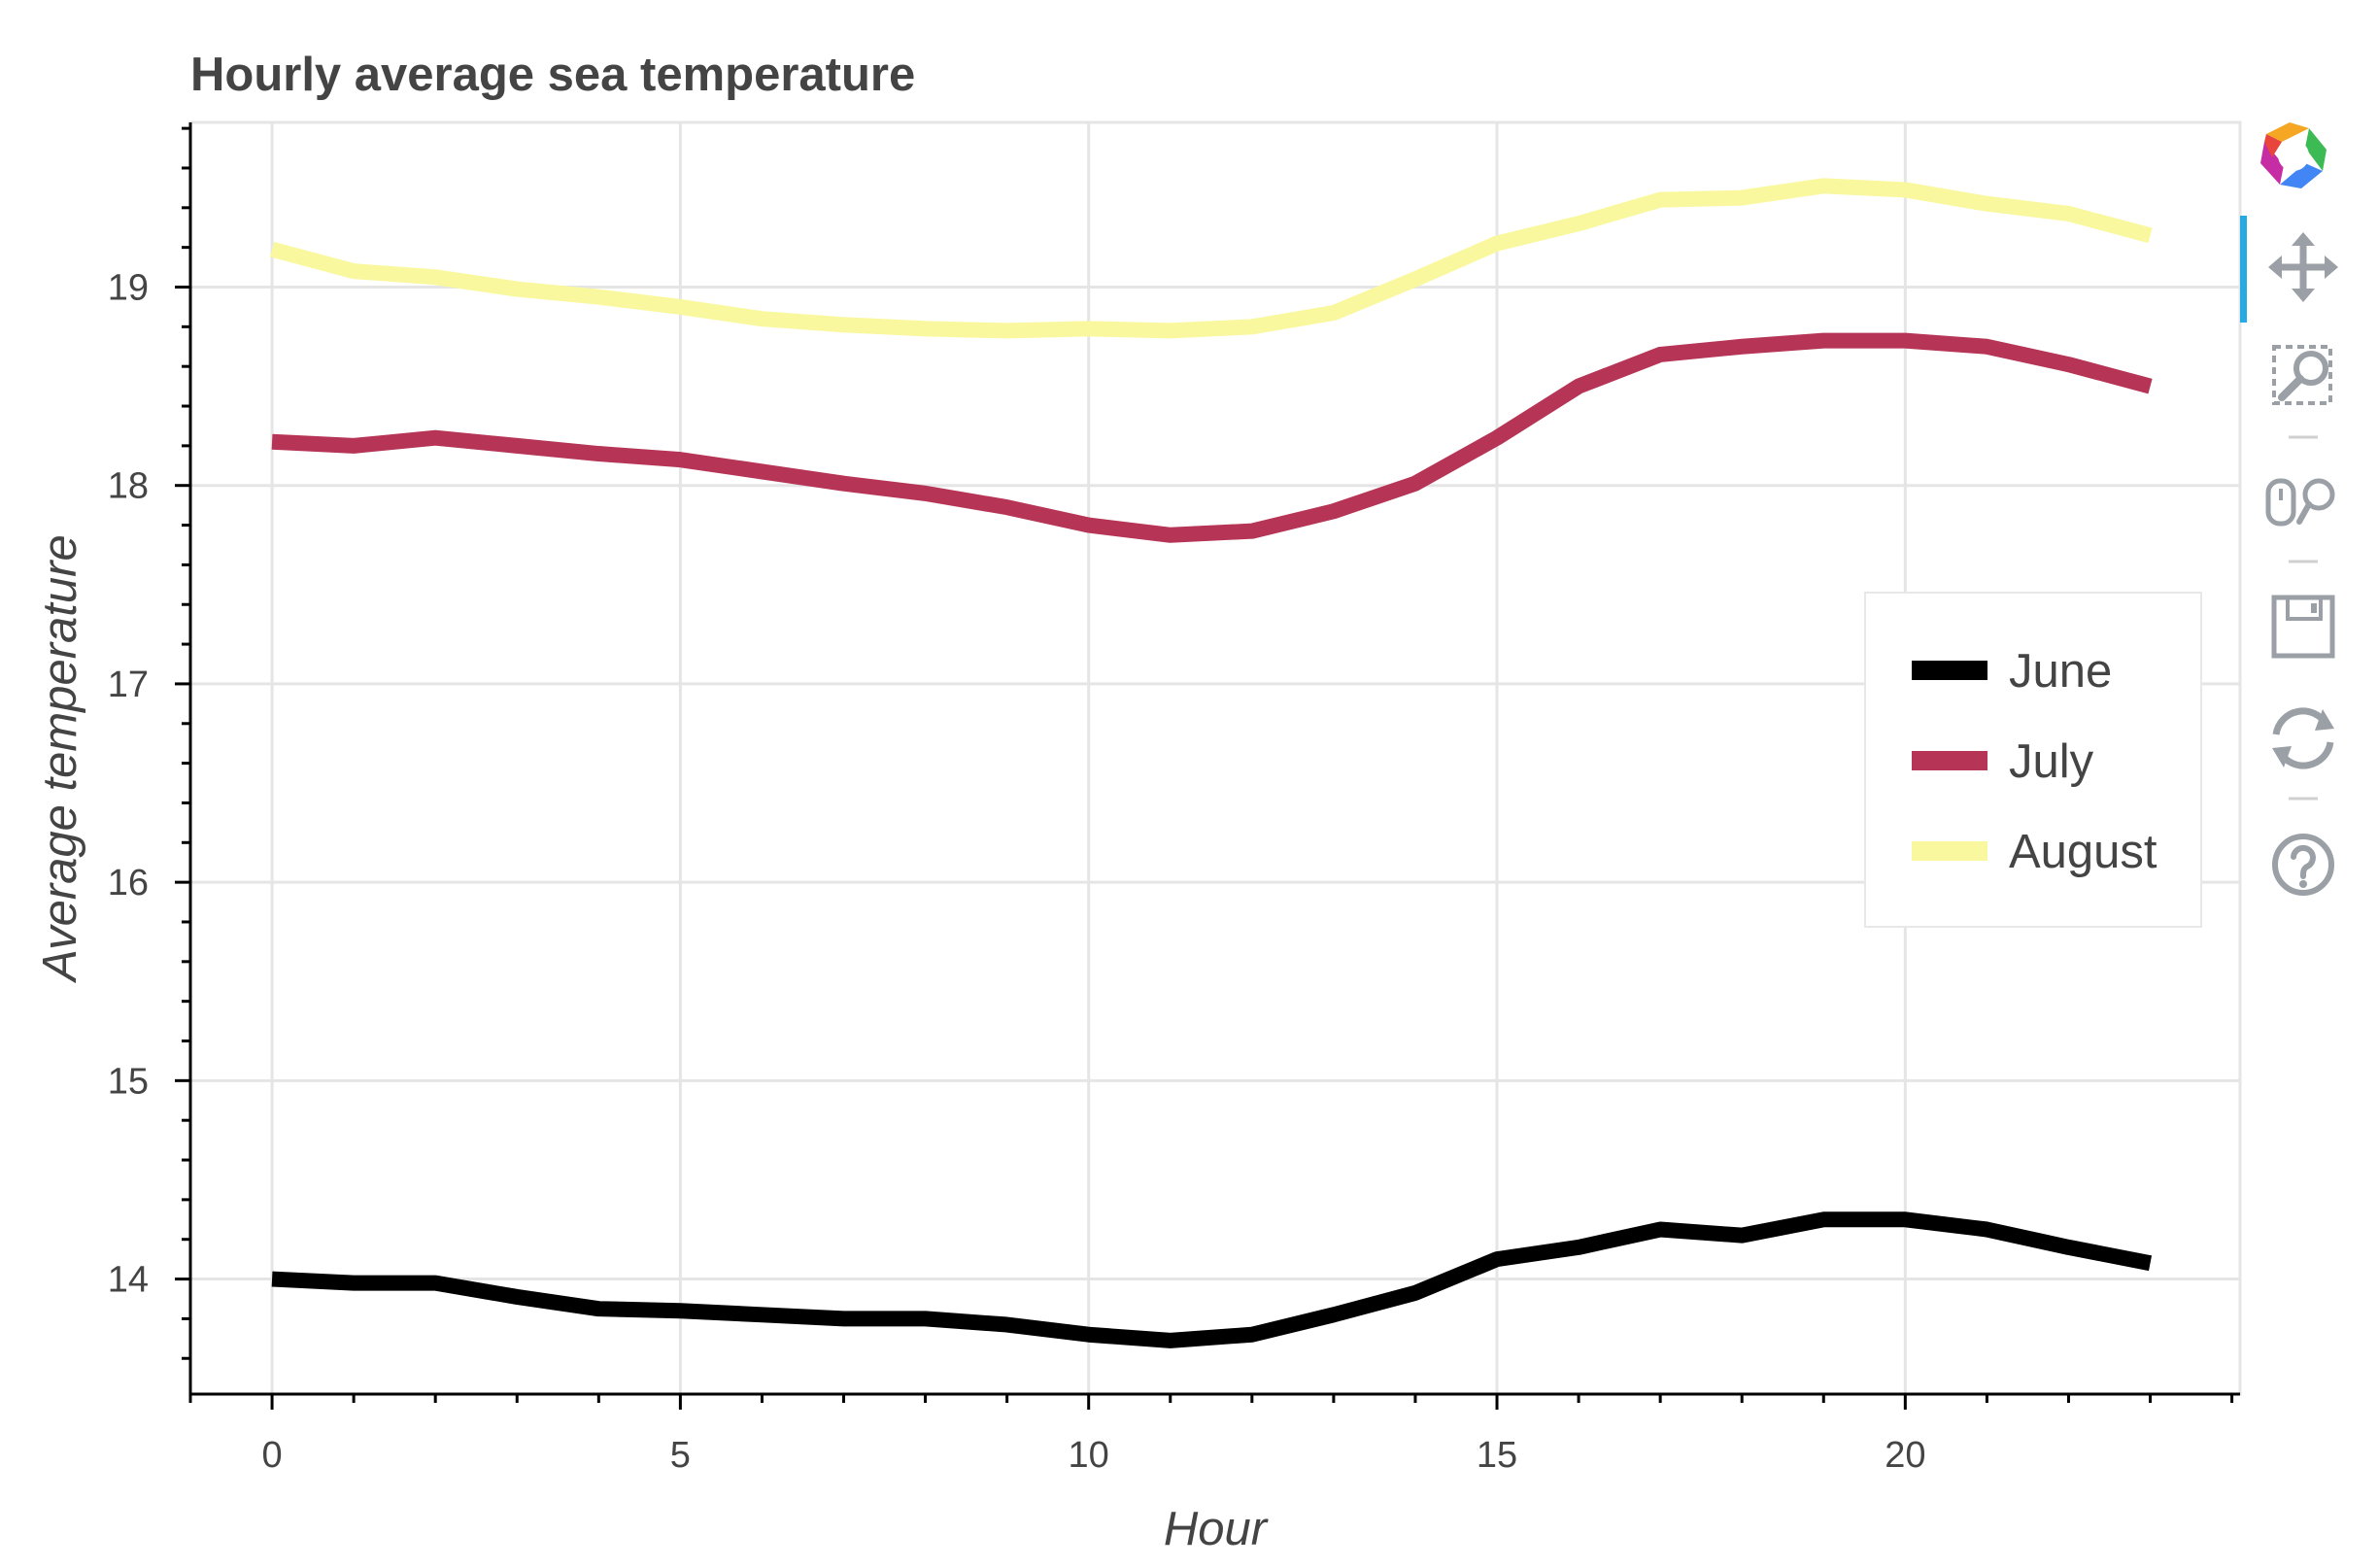  I want to click on x-tick-label: 15, so click(1497, 1455).